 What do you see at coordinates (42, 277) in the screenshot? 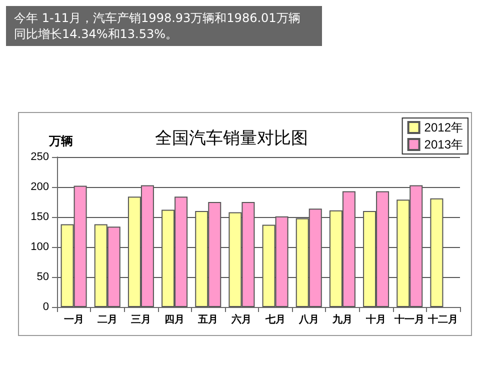
I see `y-tick-label: 50` at bounding box center [42, 277].